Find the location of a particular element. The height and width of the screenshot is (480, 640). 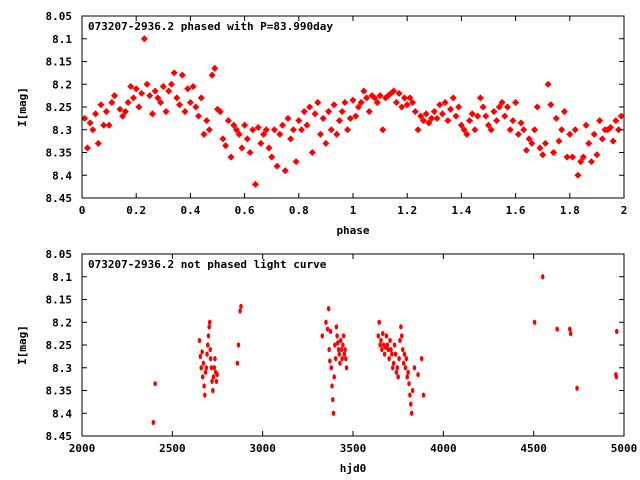

unphased-x-tick-label: 5000 is located at coordinates (624, 448).